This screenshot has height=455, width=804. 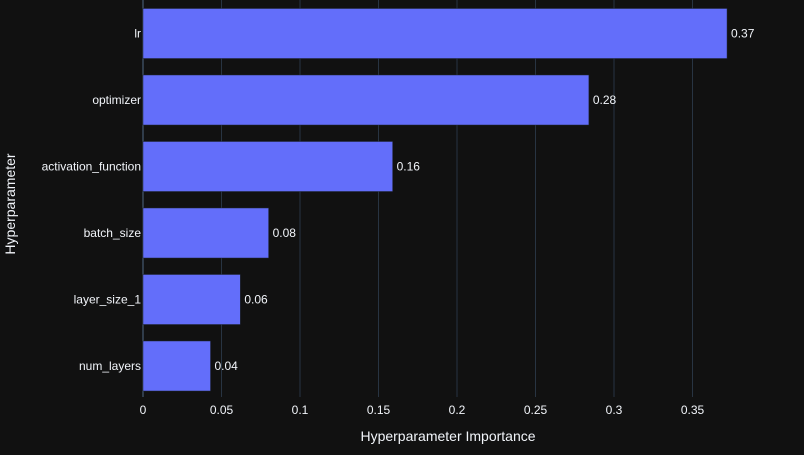 I want to click on bar-value-label: 0.08, so click(x=285, y=233).